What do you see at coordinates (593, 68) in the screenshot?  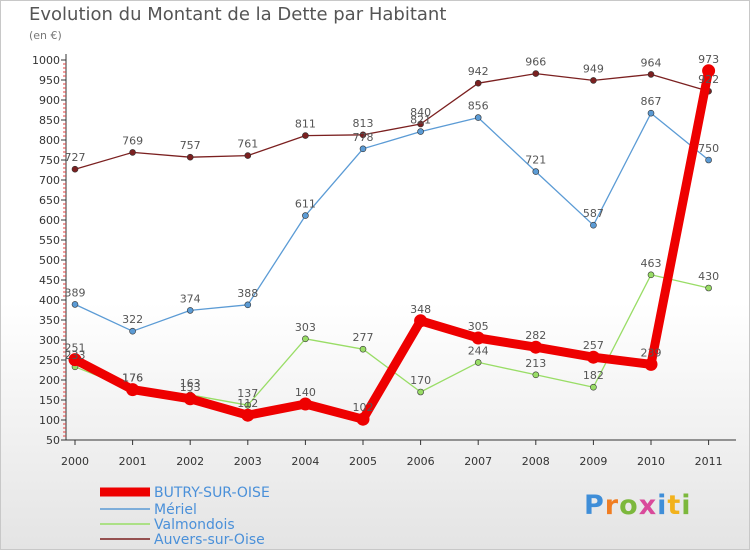 I see `data-label-auvers-sur-oise: 949` at bounding box center [593, 68].